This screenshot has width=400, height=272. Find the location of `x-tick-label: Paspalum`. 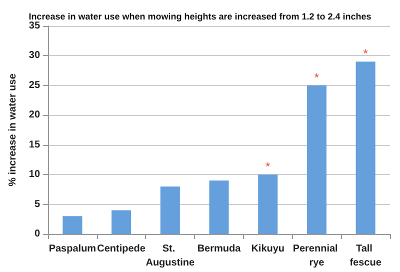

x-tick-label: Paspalum is located at coordinates (72, 249).